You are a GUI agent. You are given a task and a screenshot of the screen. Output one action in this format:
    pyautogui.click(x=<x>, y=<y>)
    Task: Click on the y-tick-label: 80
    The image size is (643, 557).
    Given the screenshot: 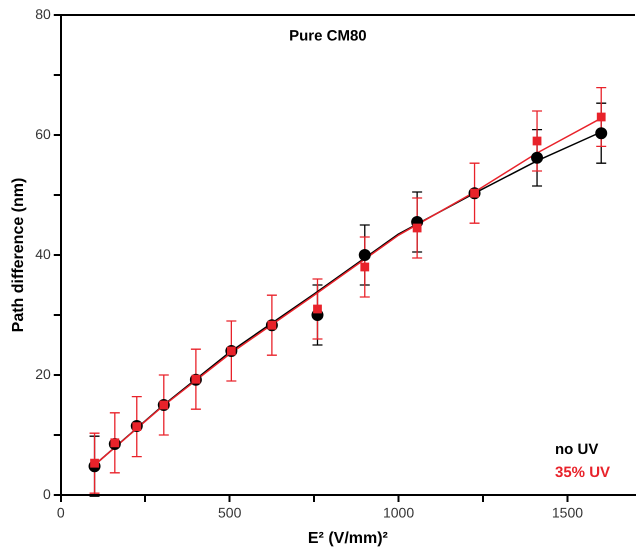 What is the action you would take?
    pyautogui.click(x=43, y=14)
    